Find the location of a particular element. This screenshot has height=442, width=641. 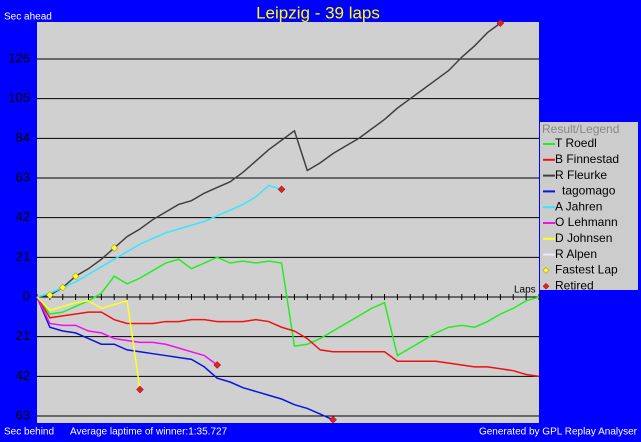

y-tick-label: 0 is located at coordinates (26, 295).